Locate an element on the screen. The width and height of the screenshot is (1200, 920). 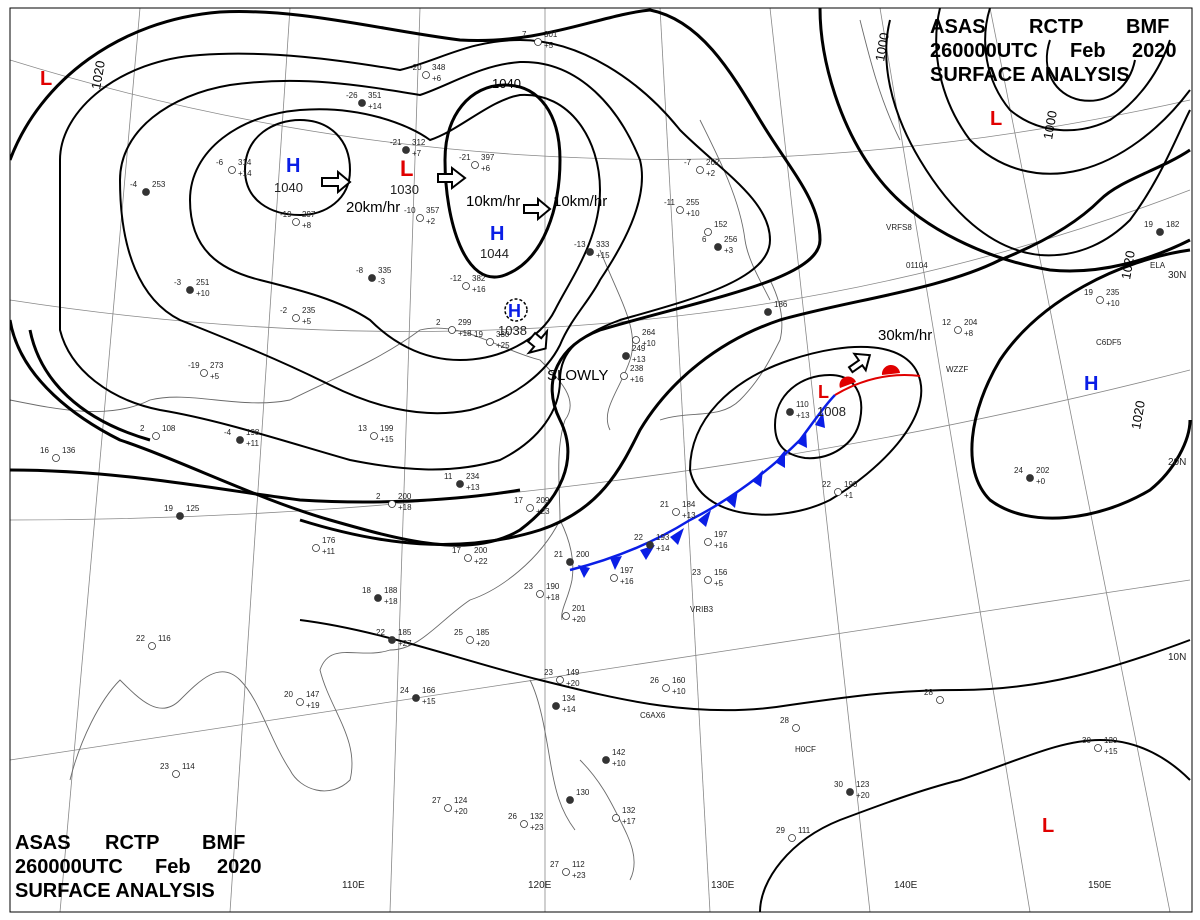
high-value: 1044 is located at coordinates (494, 253).